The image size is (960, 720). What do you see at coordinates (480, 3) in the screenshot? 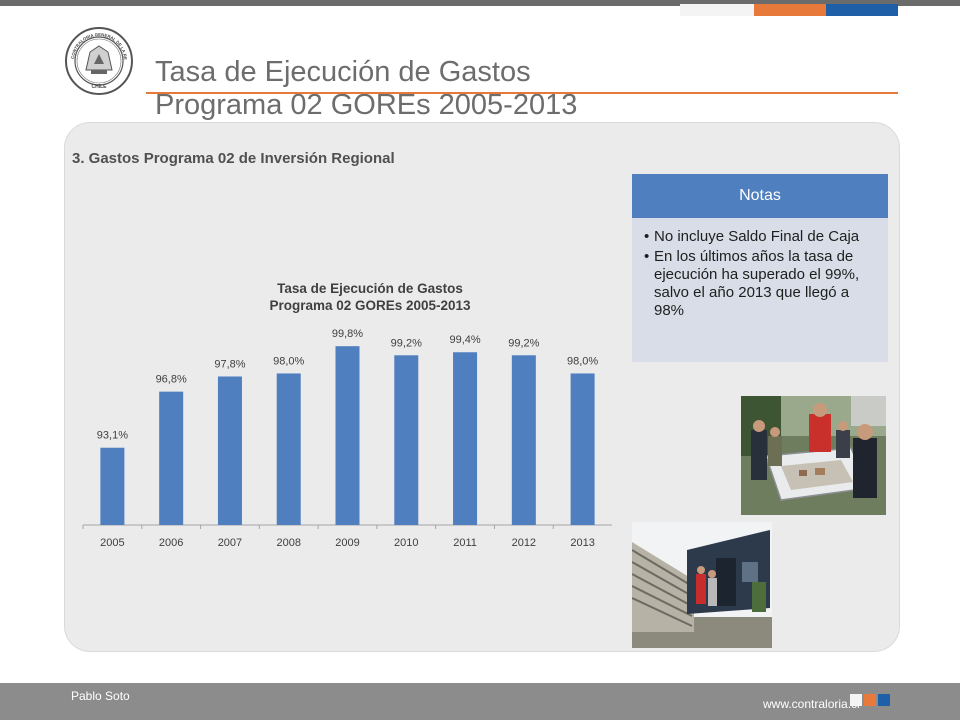
I see `top-bar` at bounding box center [480, 3].